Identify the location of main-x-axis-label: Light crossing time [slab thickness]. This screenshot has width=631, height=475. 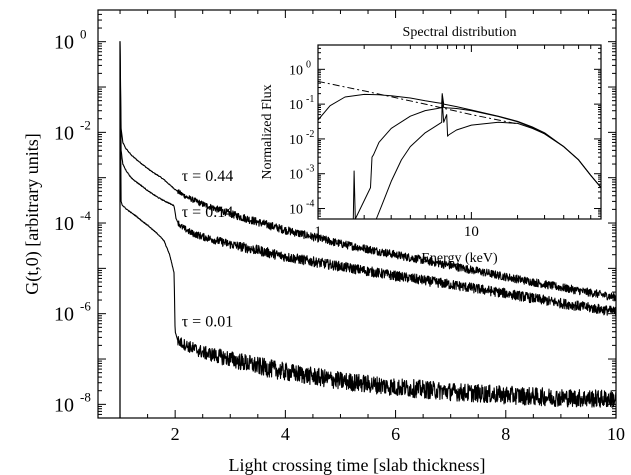
(357, 465).